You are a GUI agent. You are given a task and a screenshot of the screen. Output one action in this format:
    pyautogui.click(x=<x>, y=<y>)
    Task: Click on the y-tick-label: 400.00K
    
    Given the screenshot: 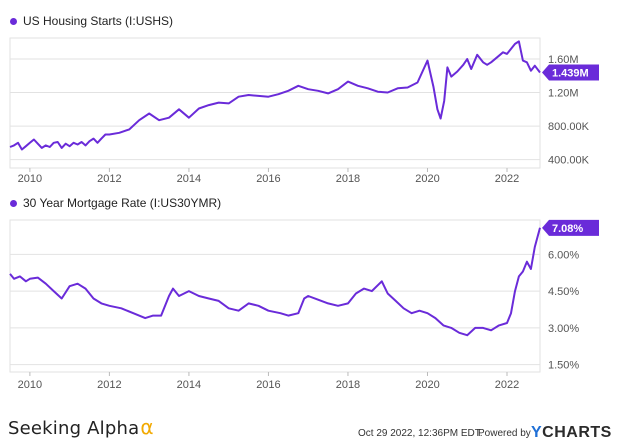 What is the action you would take?
    pyautogui.click(x=569, y=161)
    